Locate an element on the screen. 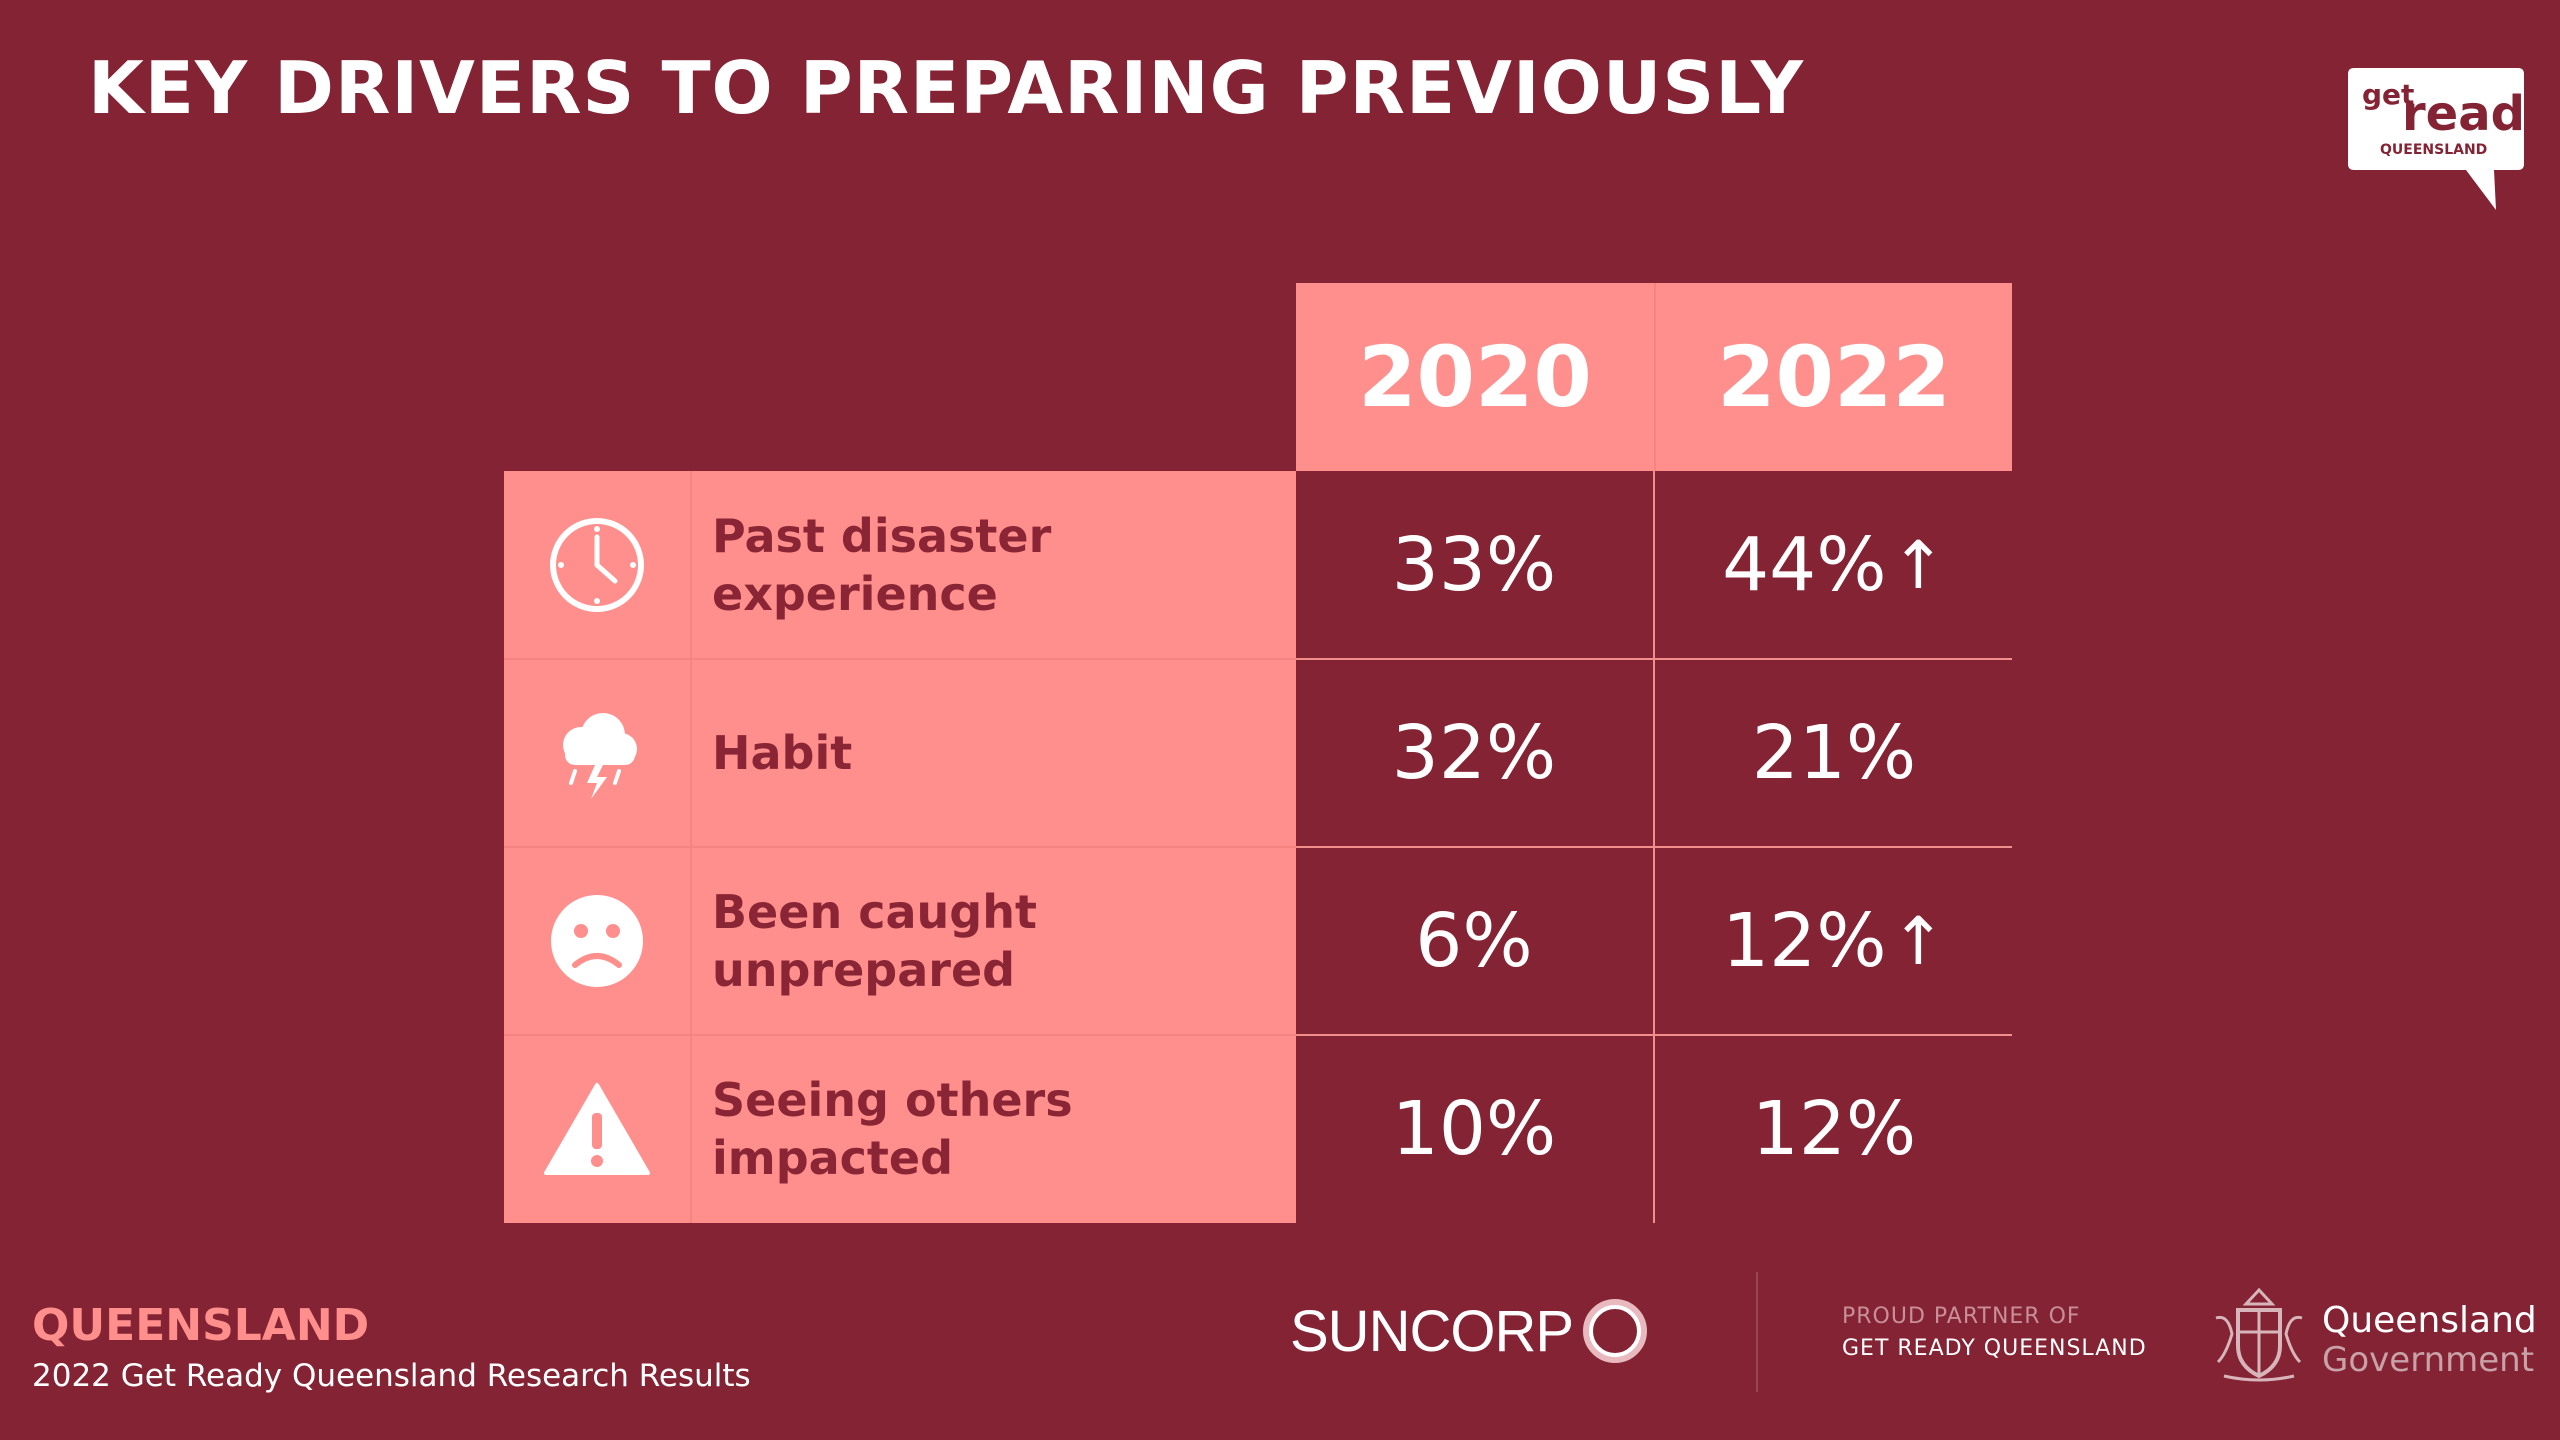  footer-divider is located at coordinates (1757, 1332).